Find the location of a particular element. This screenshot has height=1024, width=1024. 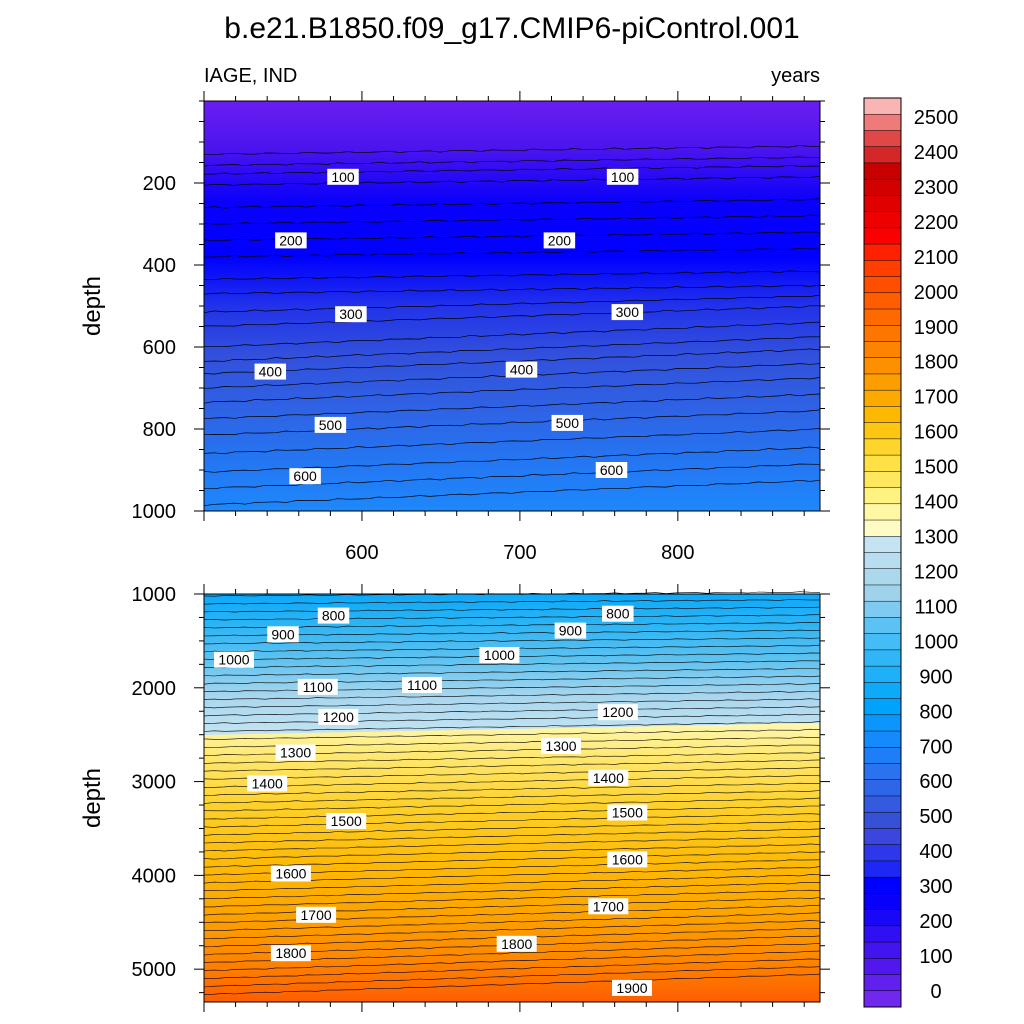

bottom-contour-label: 1700 is located at coordinates (608, 906).